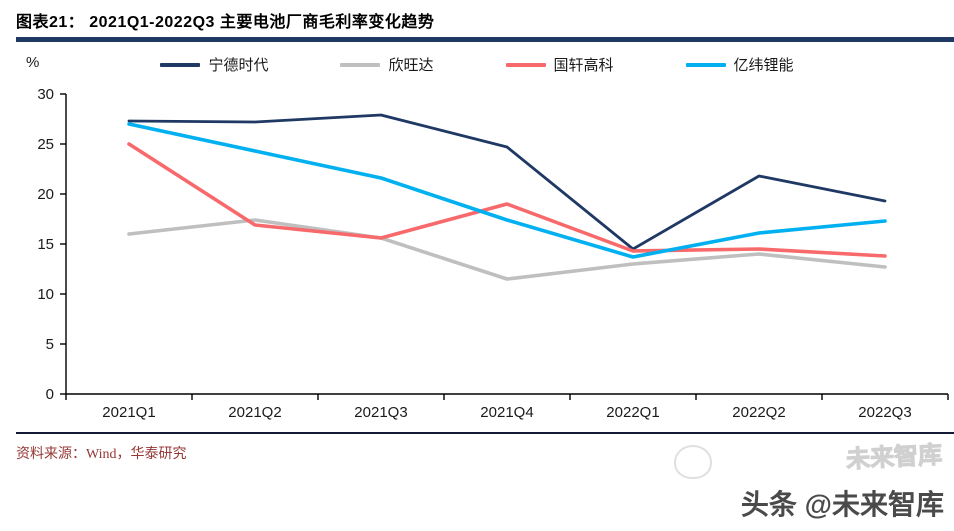  I want to click on watermark-text: 头条 @未来智库, so click(842, 504).